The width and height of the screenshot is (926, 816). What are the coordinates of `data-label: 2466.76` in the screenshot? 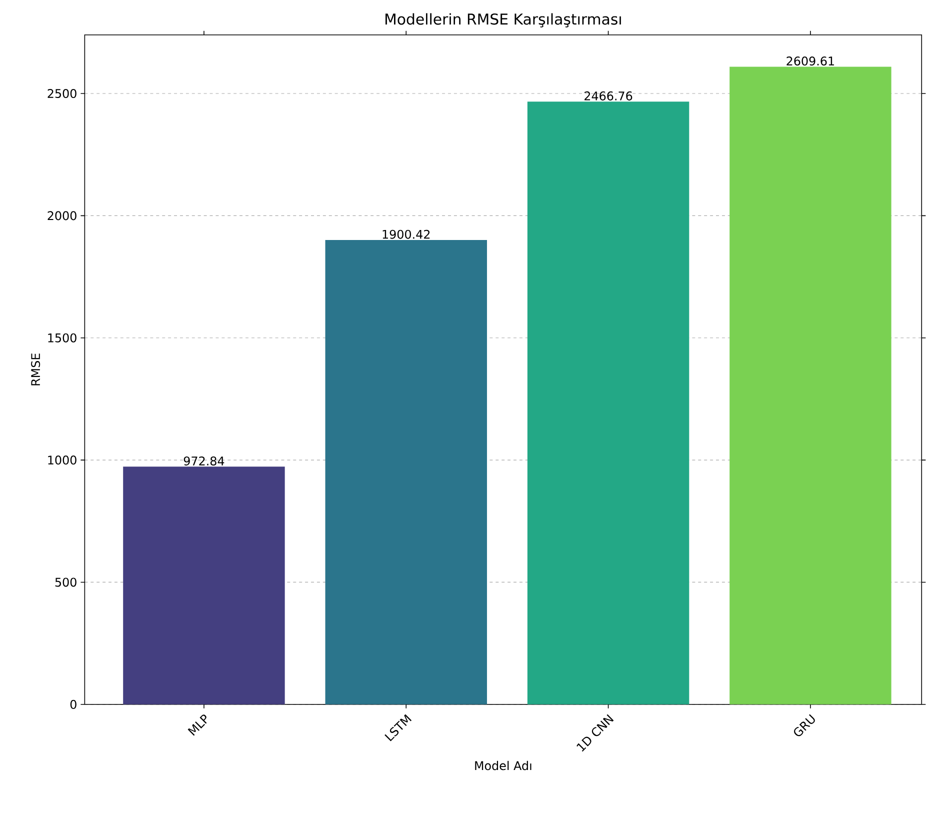 It's located at (608, 95).